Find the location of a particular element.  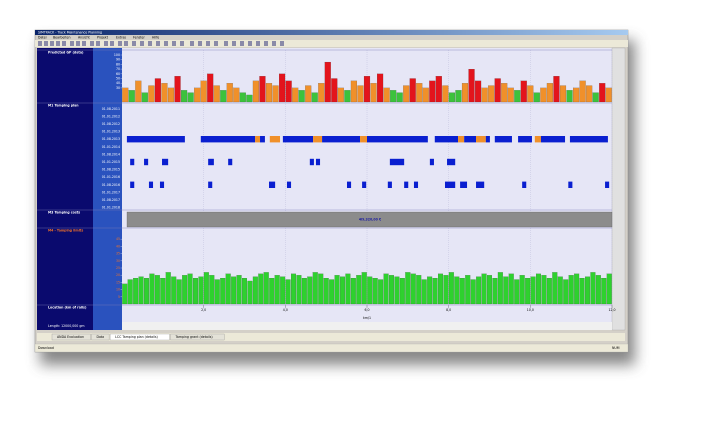

row-label: 01.01.2014 is located at coordinates (111, 147).